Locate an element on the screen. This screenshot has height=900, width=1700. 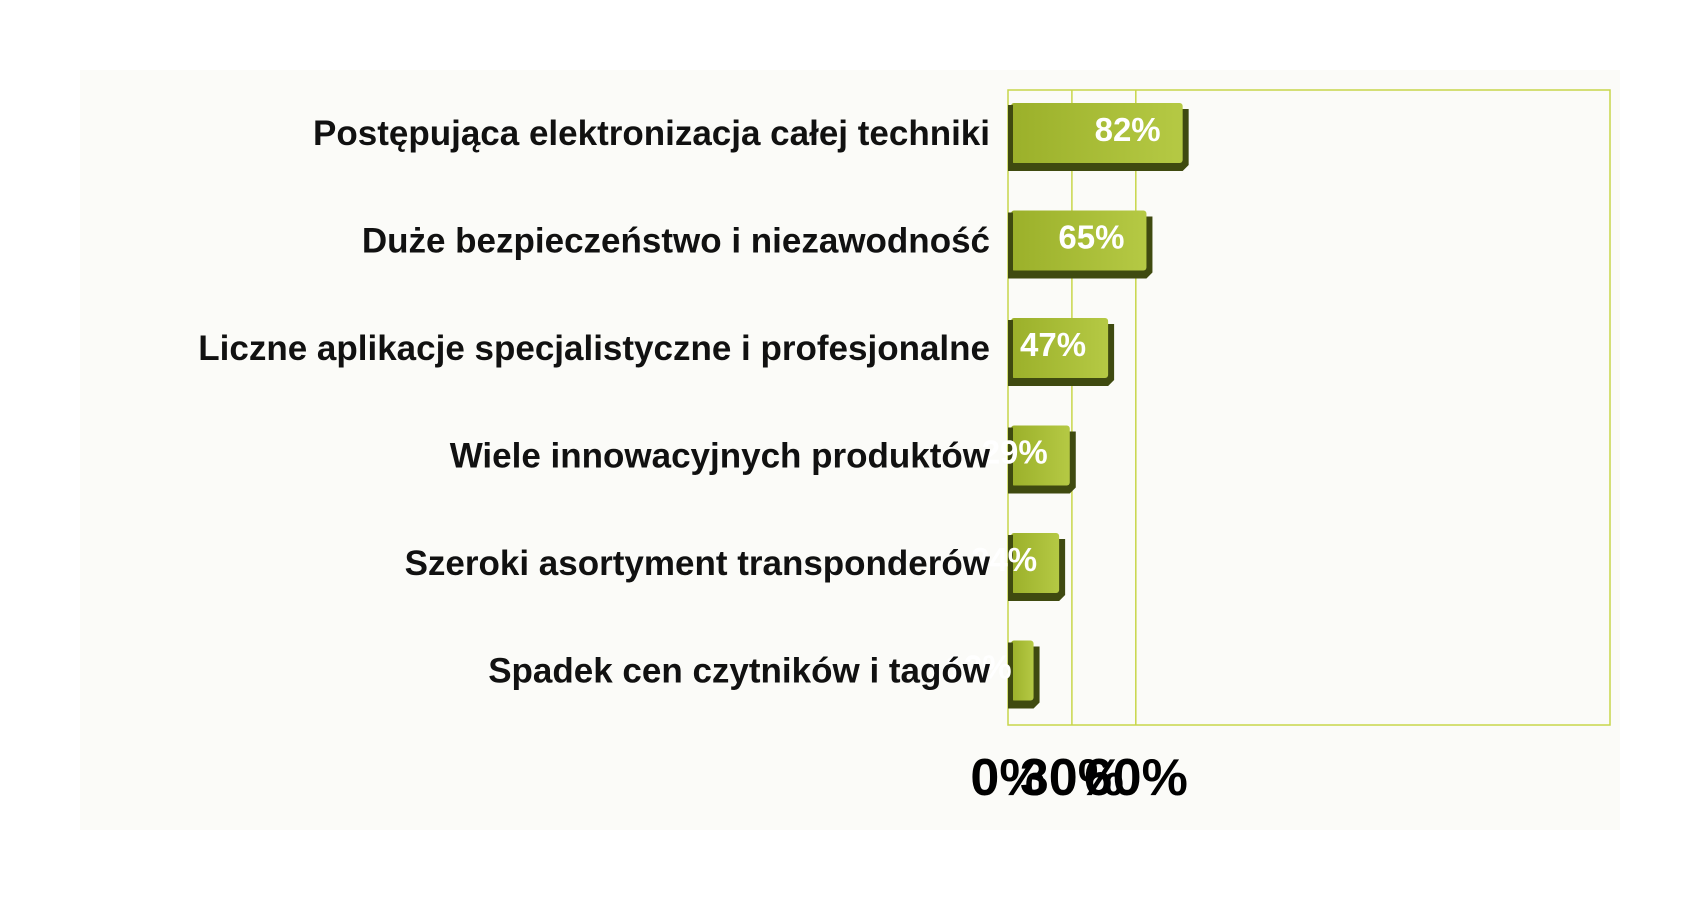
bar-value-label: 24% is located at coordinates (1004, 559).